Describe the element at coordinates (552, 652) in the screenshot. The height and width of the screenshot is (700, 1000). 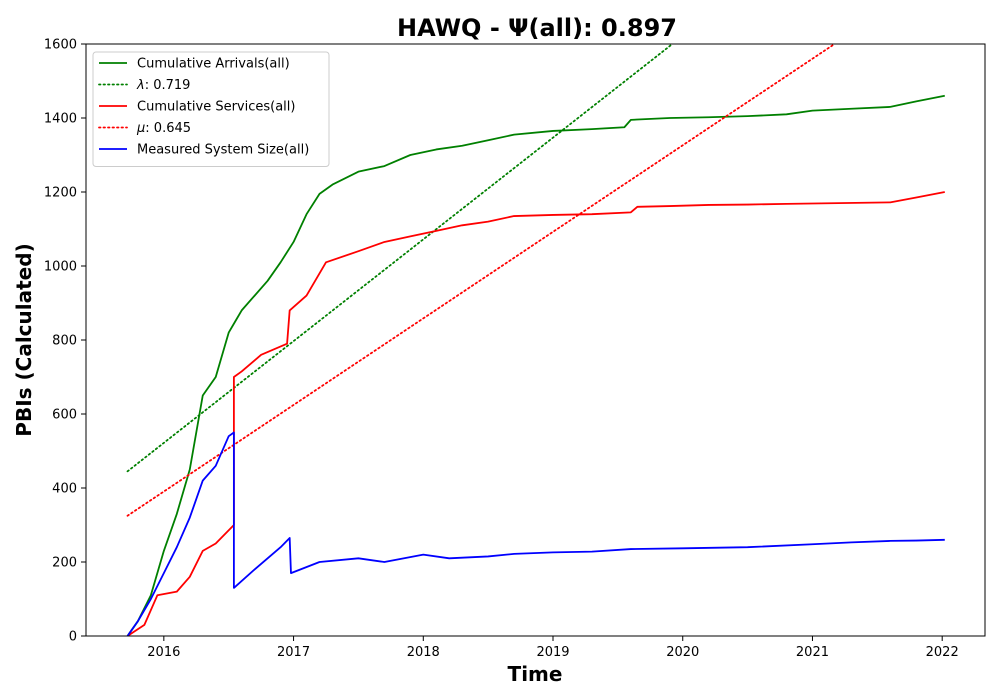
I see `x-tick-label: 2019` at that location.